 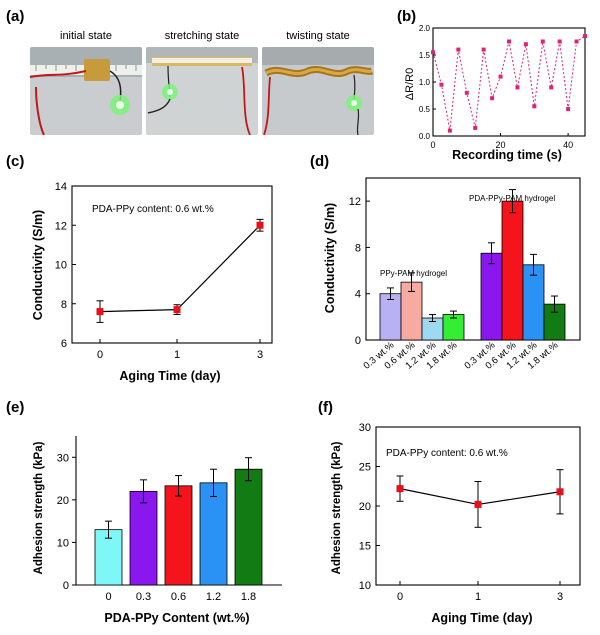 What do you see at coordinates (202, 91) in the screenshot?
I see `photo-stretching-state` at bounding box center [202, 91].